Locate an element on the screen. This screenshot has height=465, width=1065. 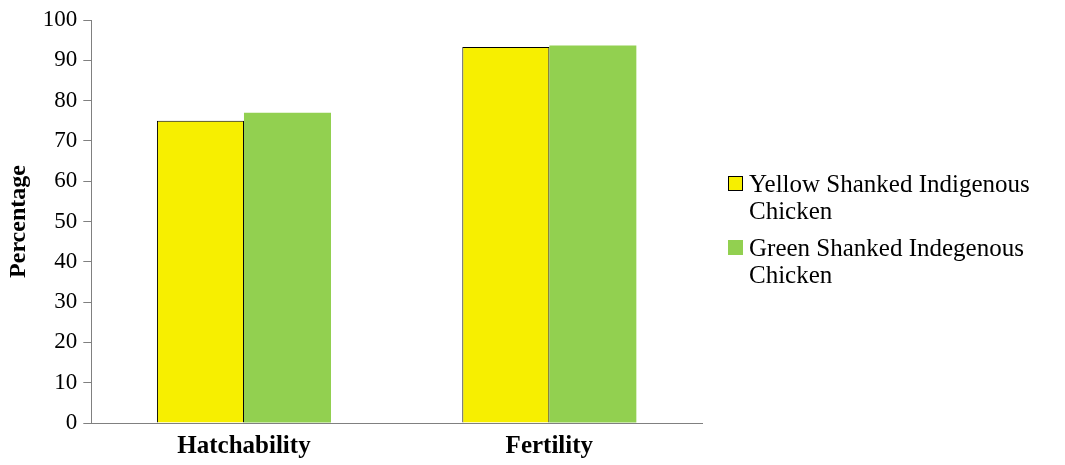
y-tick-label: 50 is located at coordinates (66, 220).